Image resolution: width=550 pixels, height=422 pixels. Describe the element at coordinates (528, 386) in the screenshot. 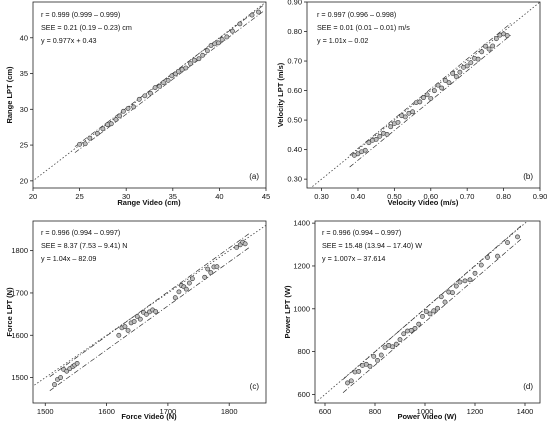

I see `panel-label: (d)` at that location.